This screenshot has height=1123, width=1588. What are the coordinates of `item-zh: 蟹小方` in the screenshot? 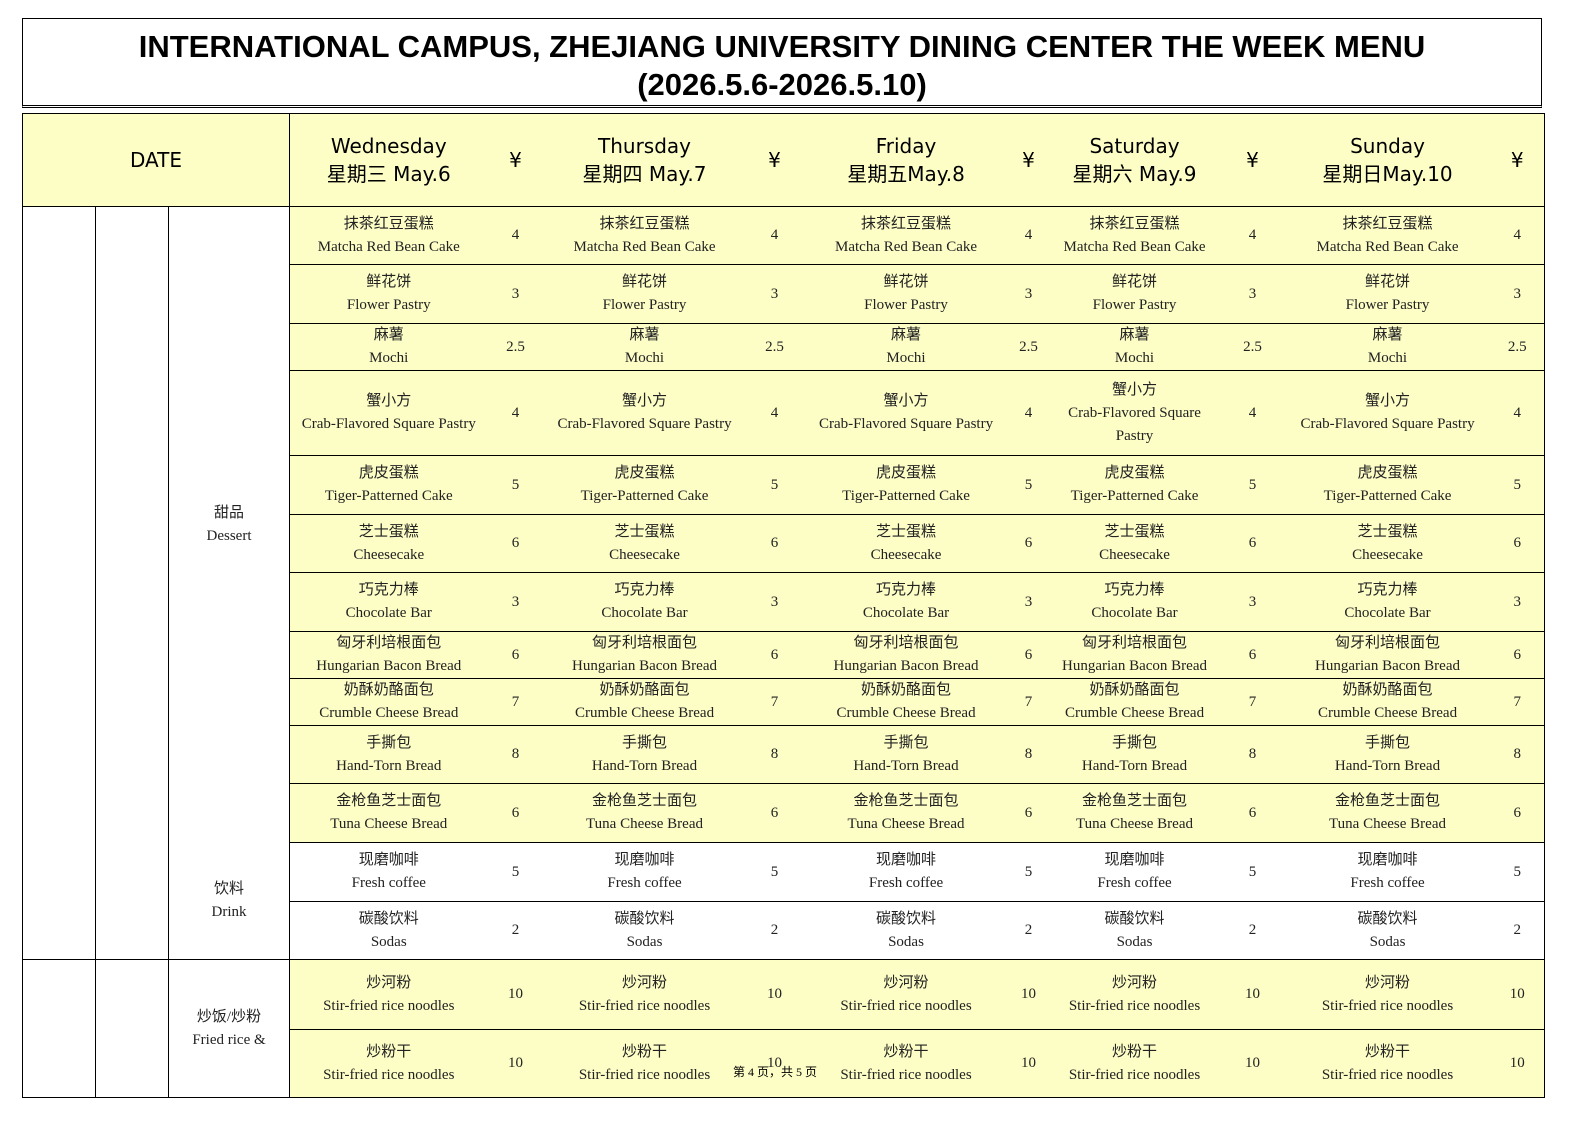 It's located at (389, 401).